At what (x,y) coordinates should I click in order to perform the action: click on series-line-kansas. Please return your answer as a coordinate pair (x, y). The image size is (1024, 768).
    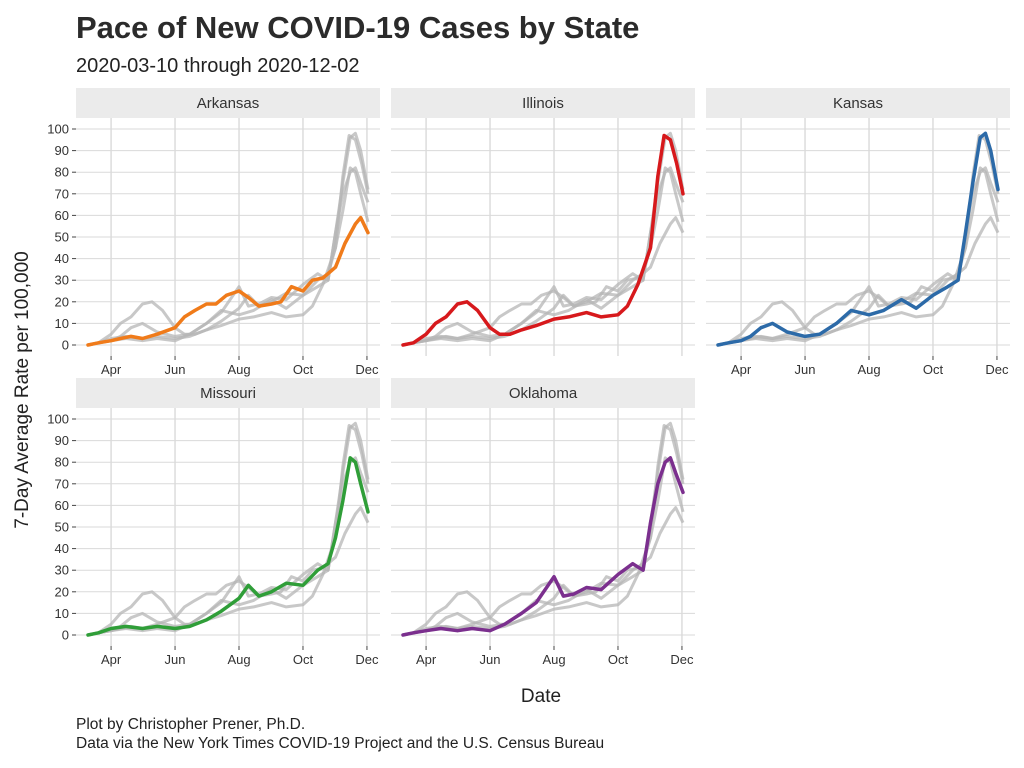
    Looking at the image, I should click on (858, 239).